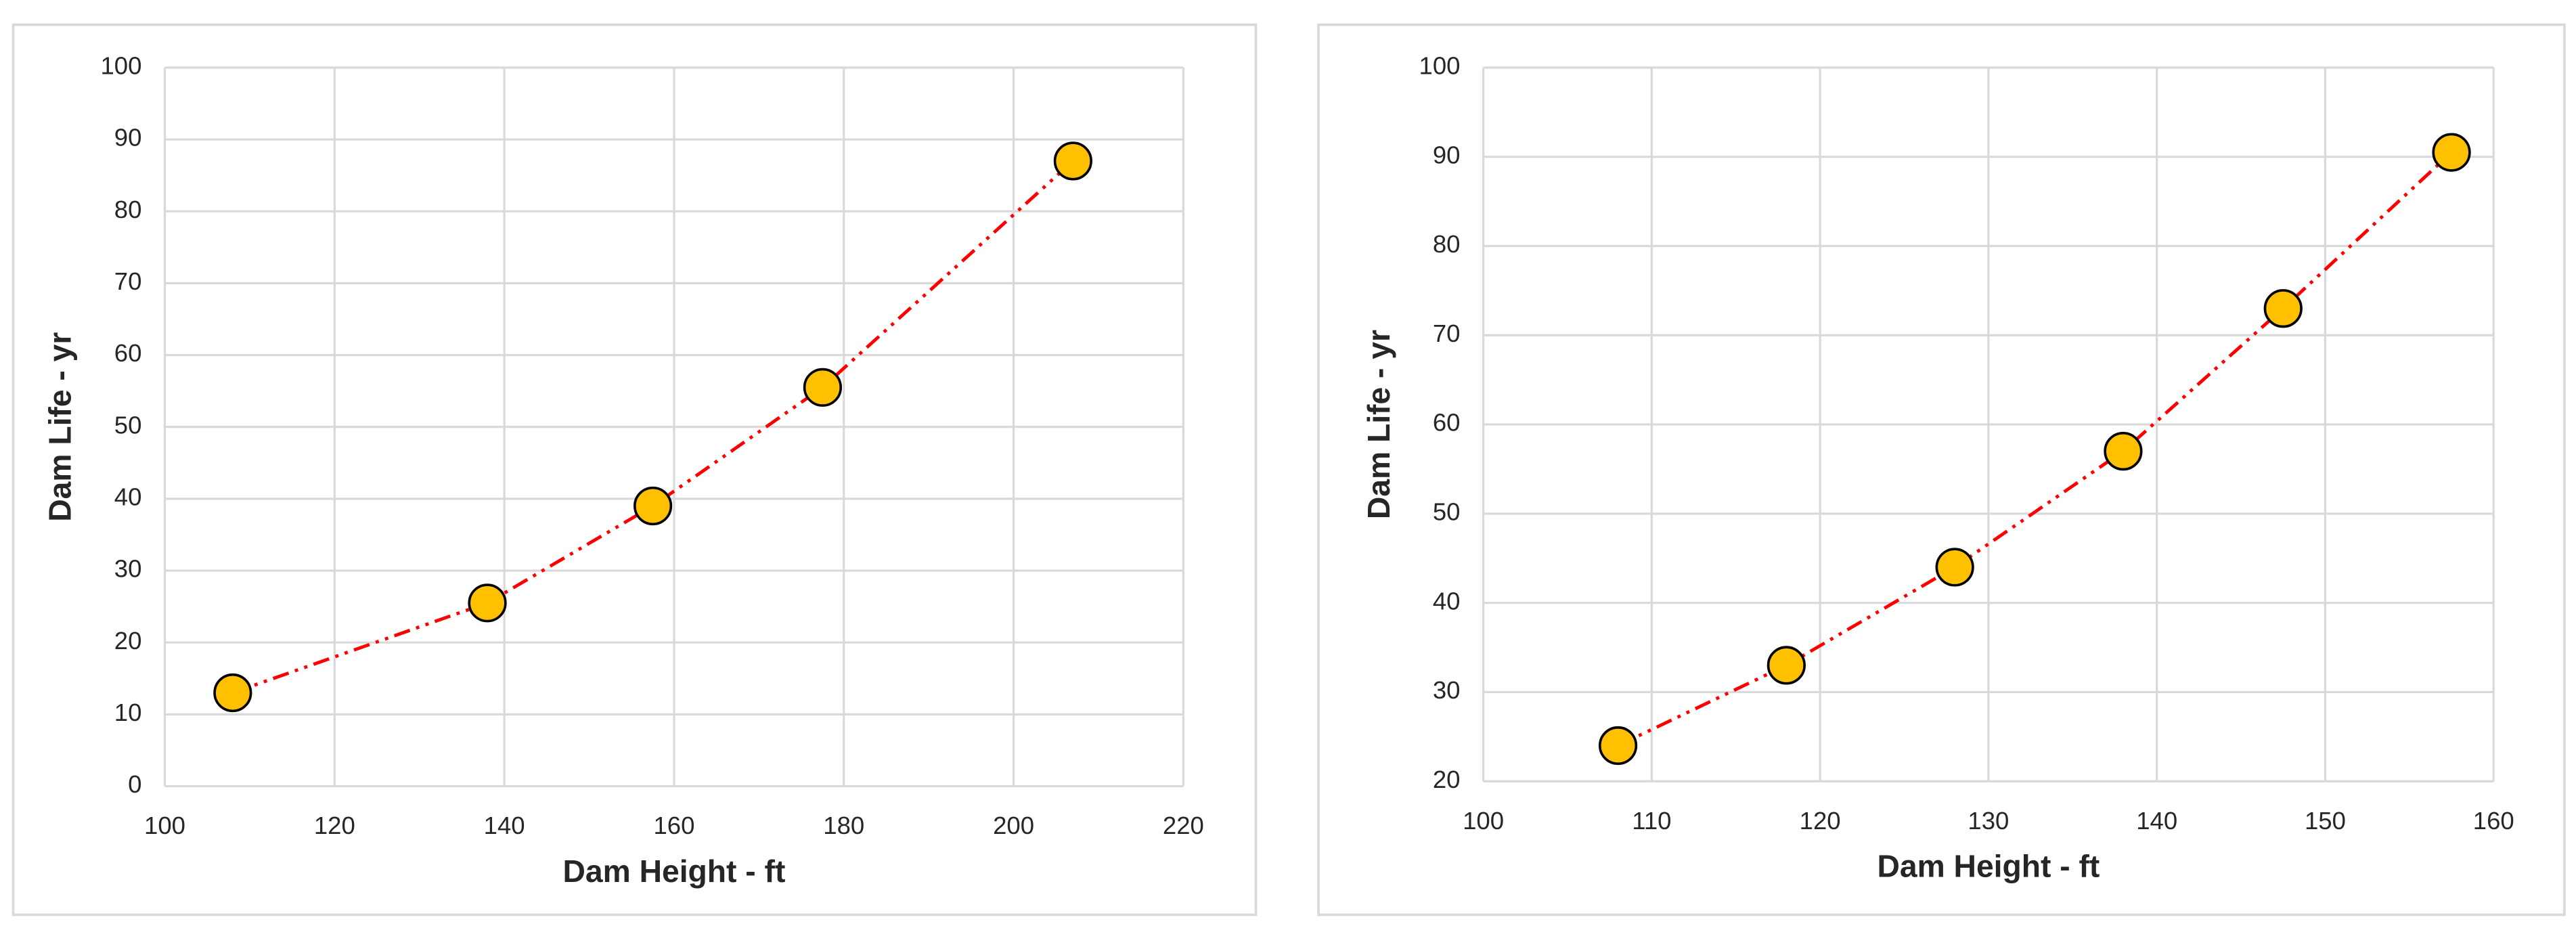  I want to click on x-tick-label: 130, so click(1988, 821).